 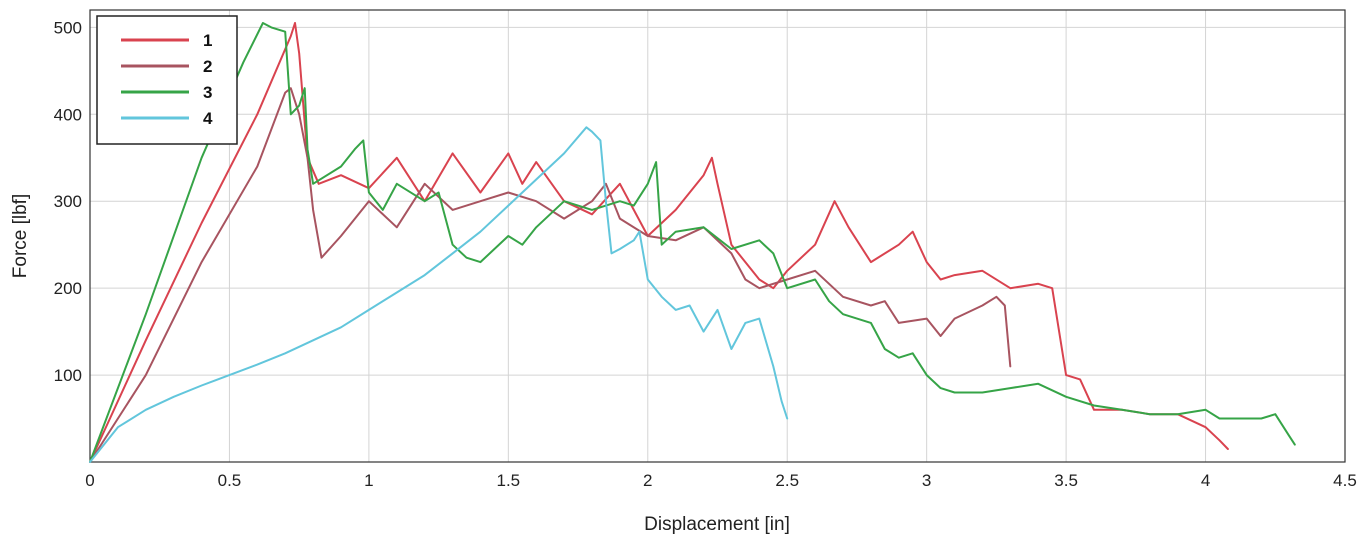 What do you see at coordinates (368, 480) in the screenshot?
I see `x-tick-label: 1` at bounding box center [368, 480].